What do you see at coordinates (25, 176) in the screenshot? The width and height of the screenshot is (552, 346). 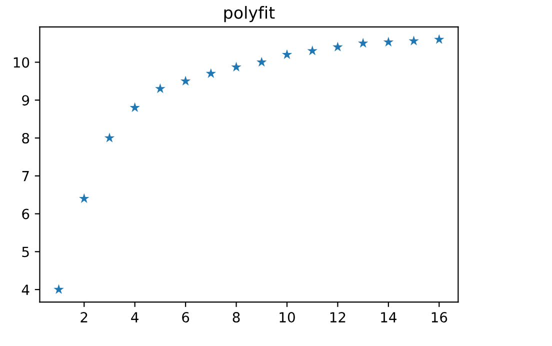 I see `y-tick-label: 7` at bounding box center [25, 176].